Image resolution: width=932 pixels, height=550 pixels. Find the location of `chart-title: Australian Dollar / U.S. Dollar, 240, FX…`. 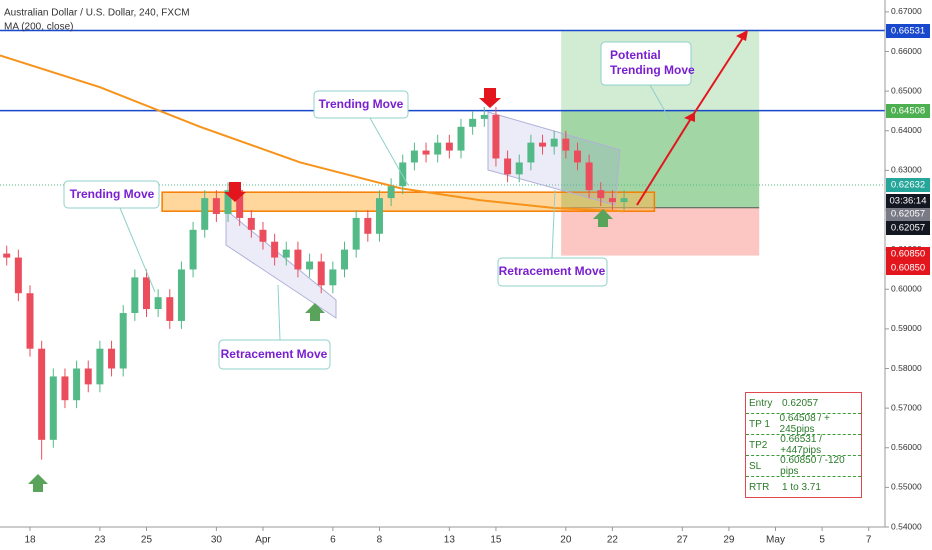

chart-title: Australian Dollar / U.S. Dollar, 240, FX… is located at coordinates (97, 13).